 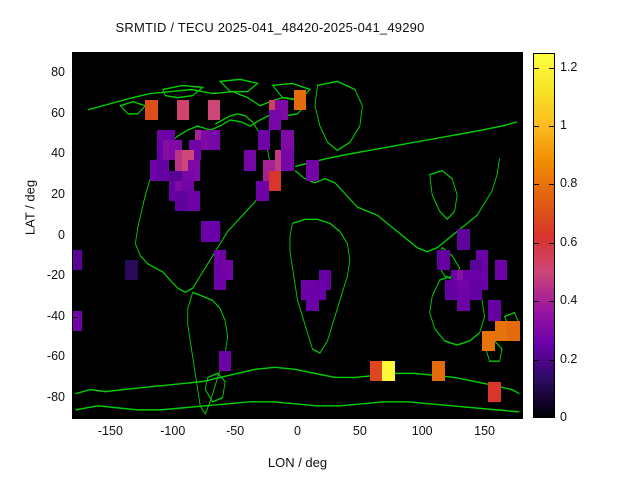 What do you see at coordinates (569, 300) in the screenshot?
I see `colorbar-tick-label: 0.4` at bounding box center [569, 300].